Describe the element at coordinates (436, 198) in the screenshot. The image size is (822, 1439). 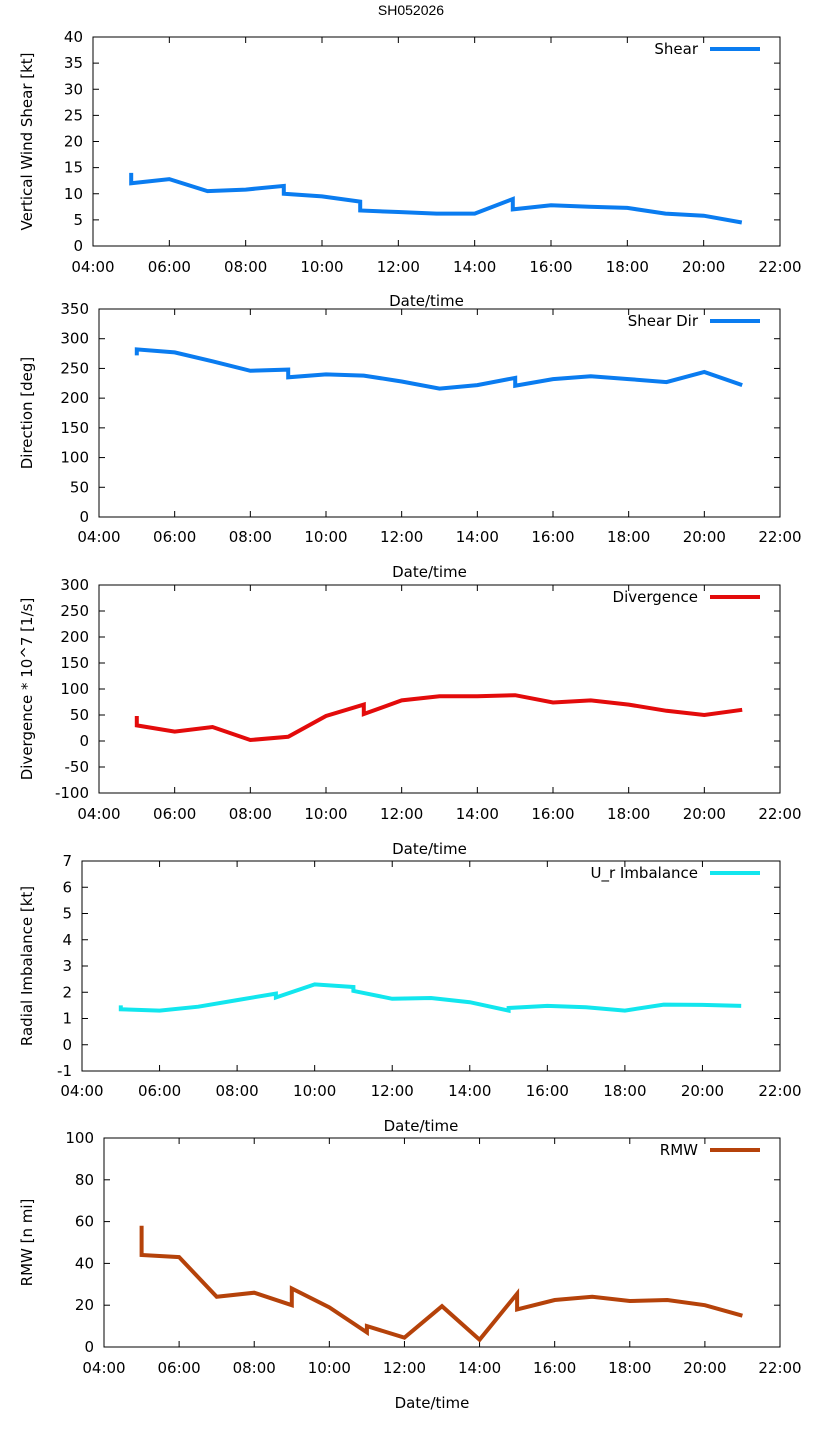
I see `series-line-shear` at that location.